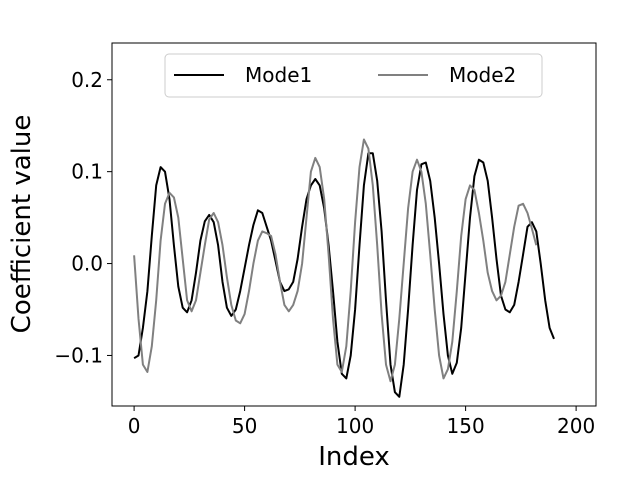 This screenshot has height=480, width=640. What do you see at coordinates (482, 75) in the screenshot?
I see `legend-label-mode2: Mode2` at bounding box center [482, 75].